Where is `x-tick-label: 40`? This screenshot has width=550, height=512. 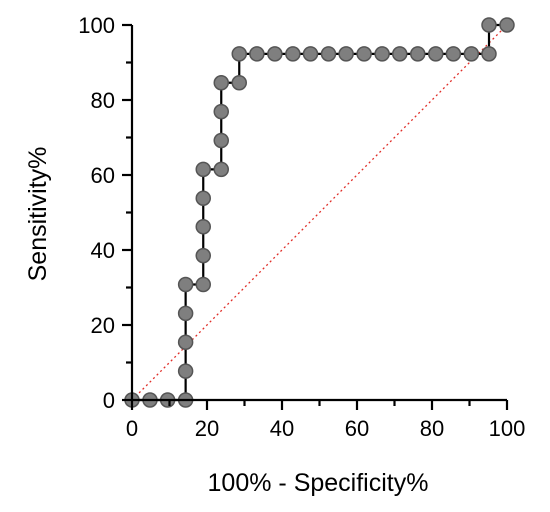 x-tick-label: 40 is located at coordinates (282, 428).